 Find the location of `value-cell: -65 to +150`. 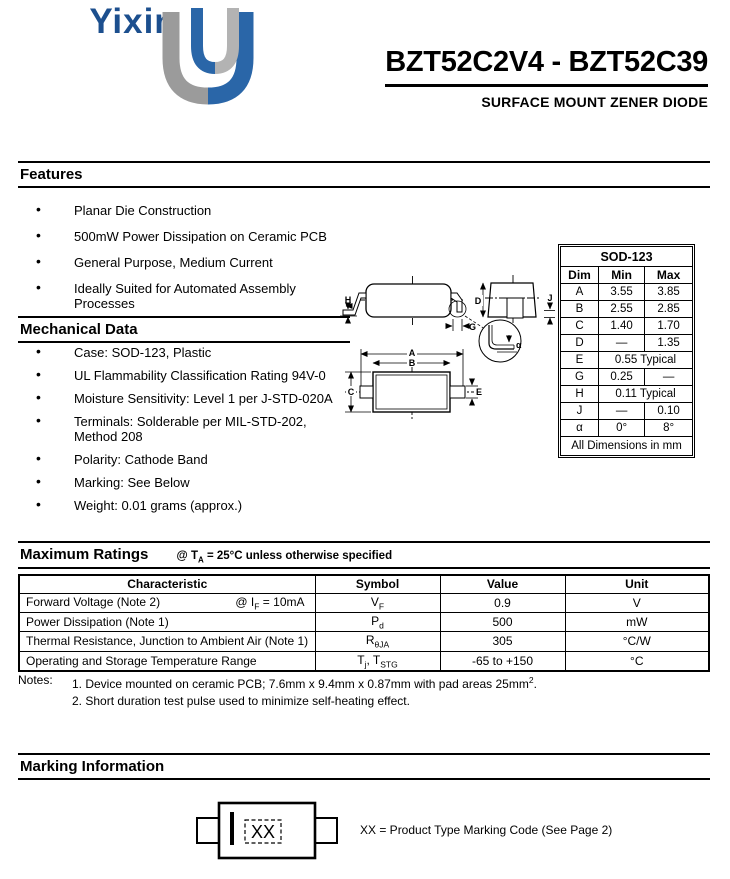

value-cell: -65 to +150 is located at coordinates (502, 661).